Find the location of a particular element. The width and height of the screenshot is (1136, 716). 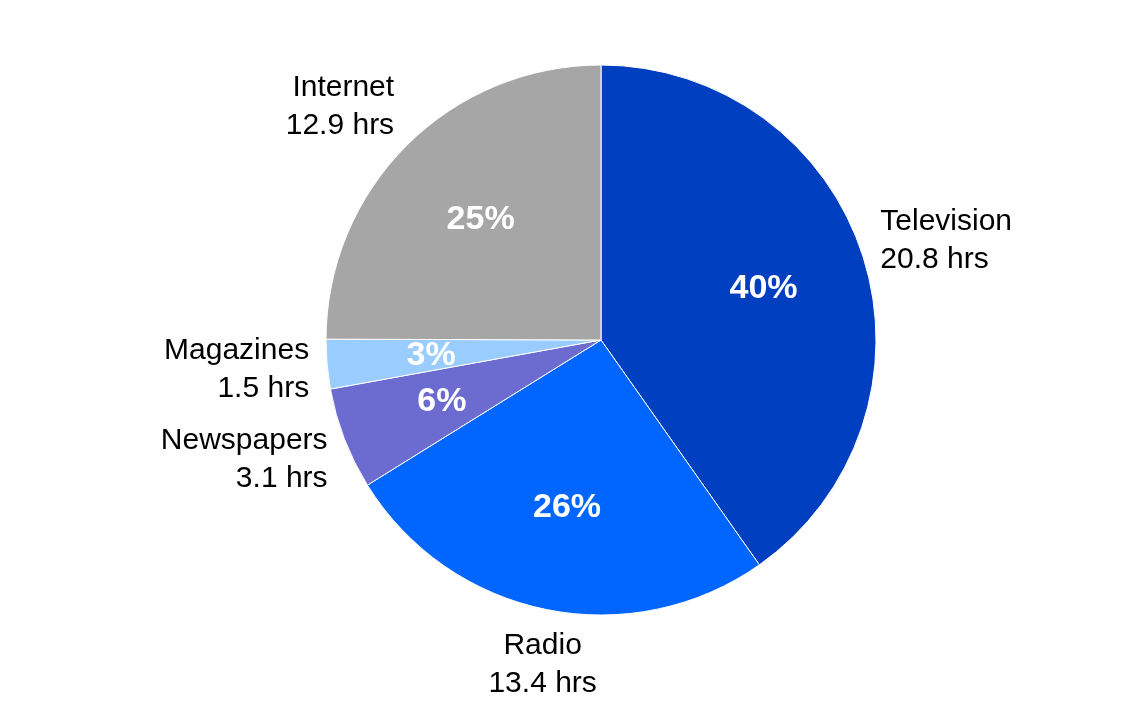

slice-label: Internet is located at coordinates (343, 85).